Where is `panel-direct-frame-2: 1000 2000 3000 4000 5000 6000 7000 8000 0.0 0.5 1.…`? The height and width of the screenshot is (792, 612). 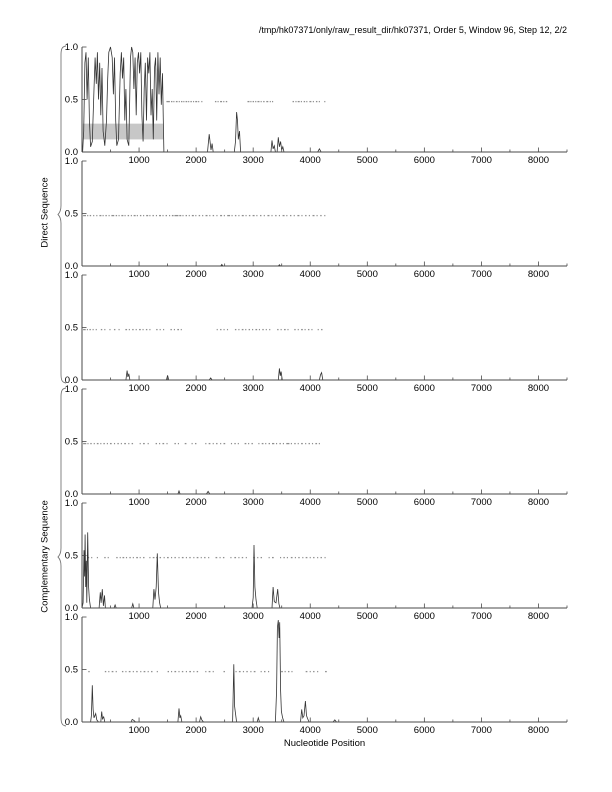 panel-direct-frame-2: 1000 2000 3000 4000 5000 6000 7000 8000 0.0 0.5 1.… is located at coordinates (316, 218).